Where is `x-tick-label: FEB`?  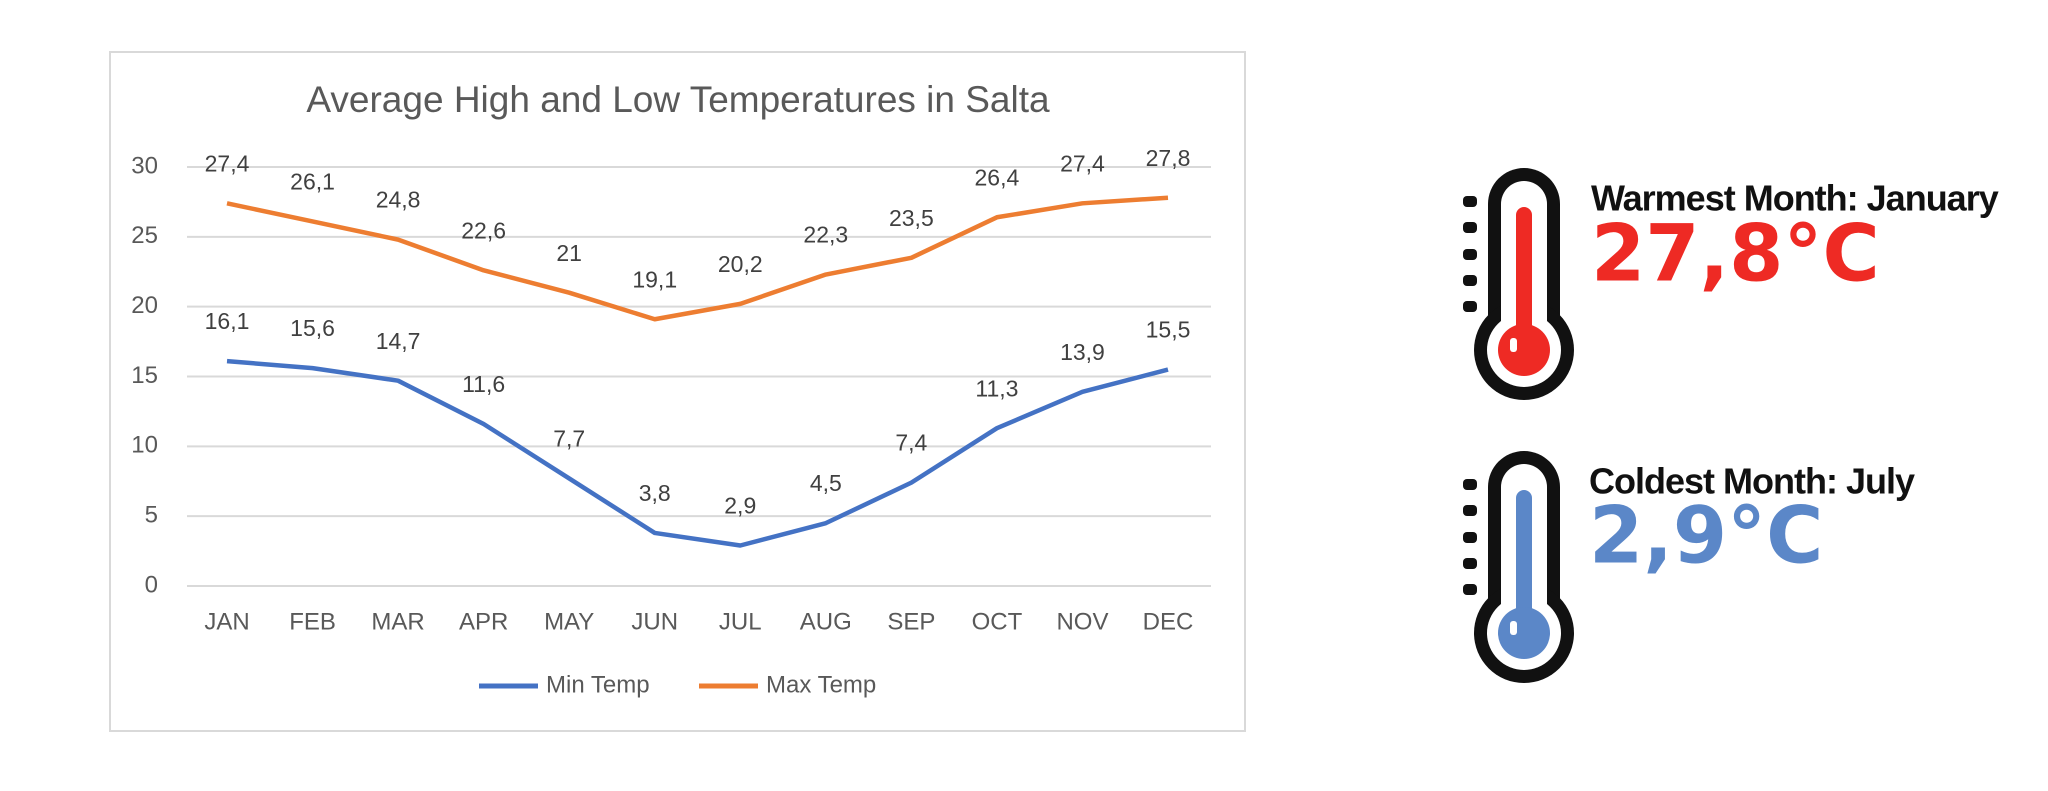
x-tick-label: FEB is located at coordinates (312, 621).